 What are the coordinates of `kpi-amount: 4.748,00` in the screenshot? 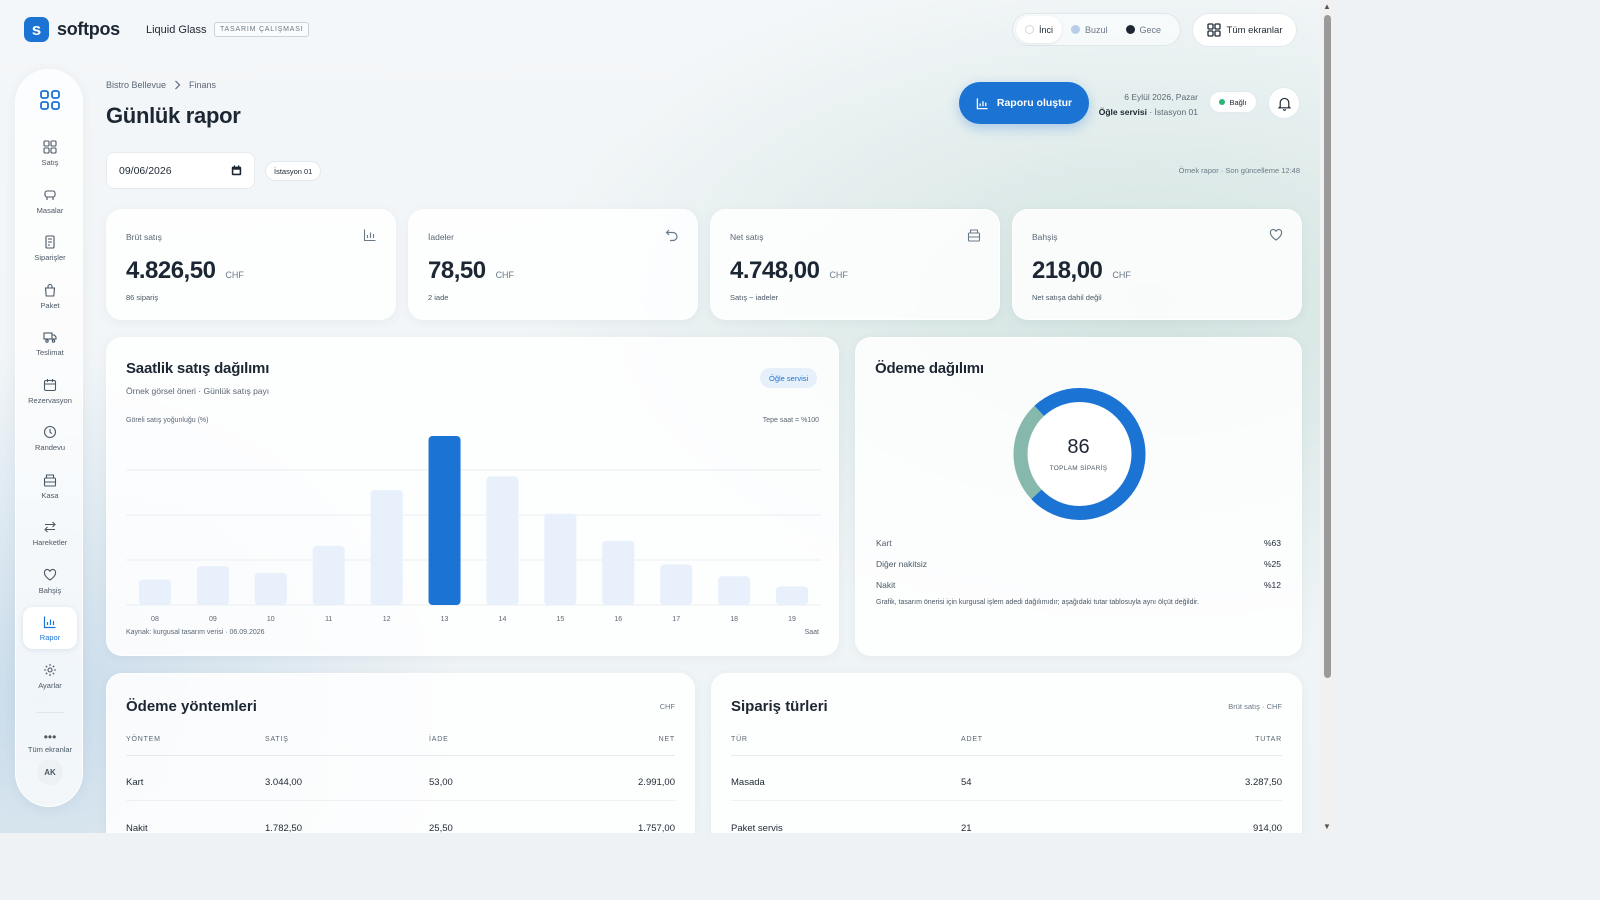 It's located at (775, 270).